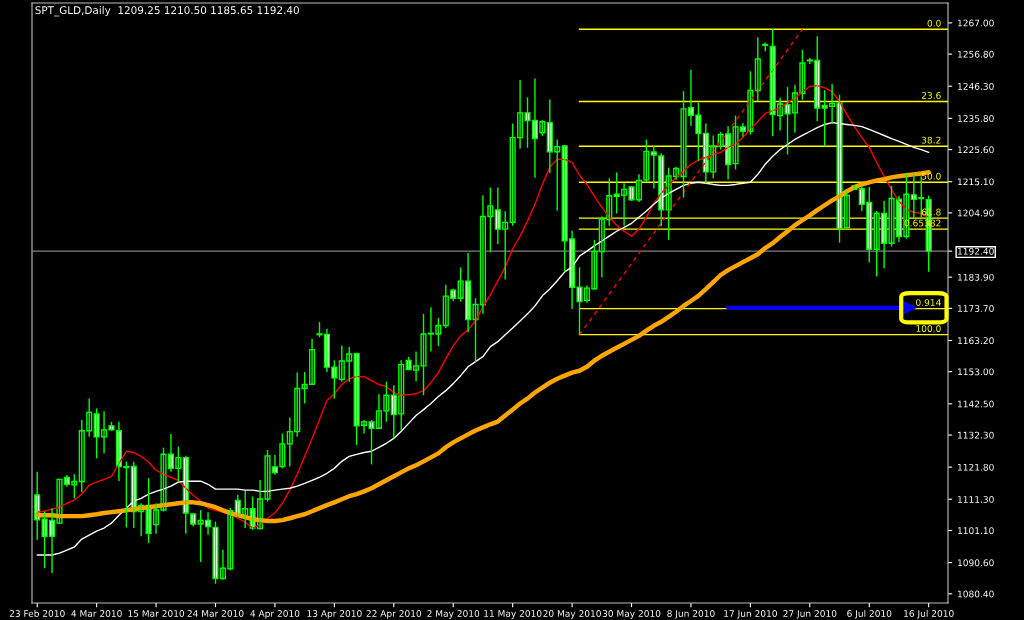 This screenshot has width=1024, height=620. Describe the element at coordinates (929, 614) in the screenshot. I see `x-tick-label: 16 Jul 2010` at that location.